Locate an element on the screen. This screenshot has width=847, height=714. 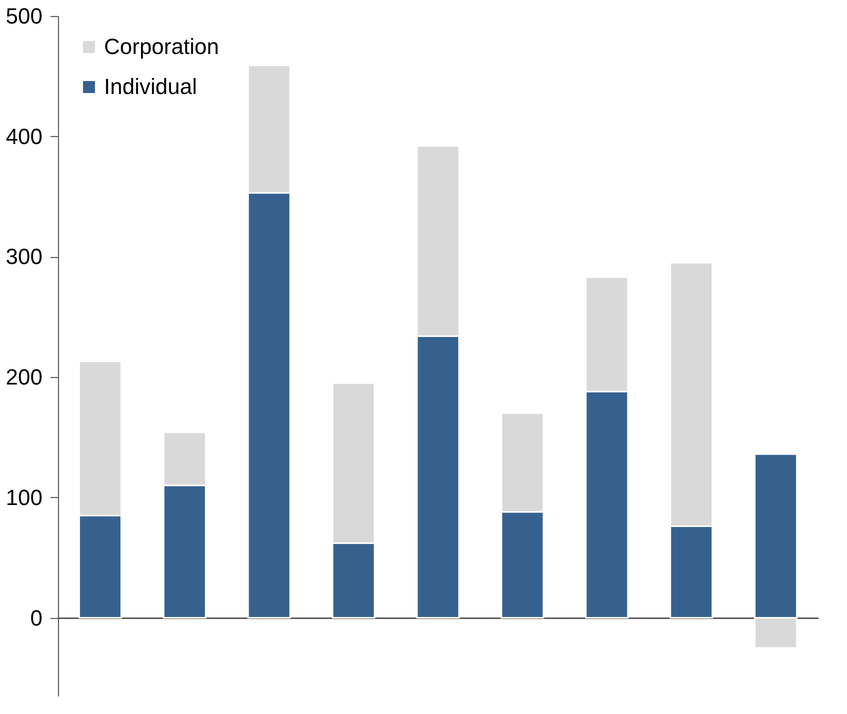
y-tick-label: 100 is located at coordinates (24, 497).